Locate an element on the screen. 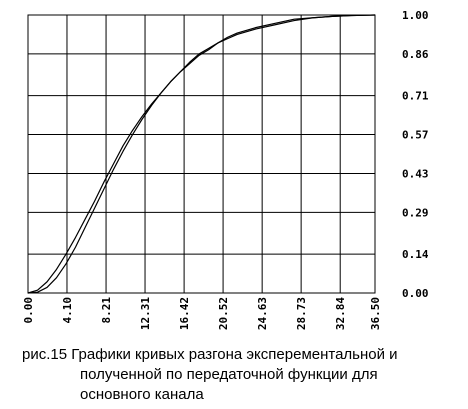  x-tick-label: 24.63 is located at coordinates (262, 313).